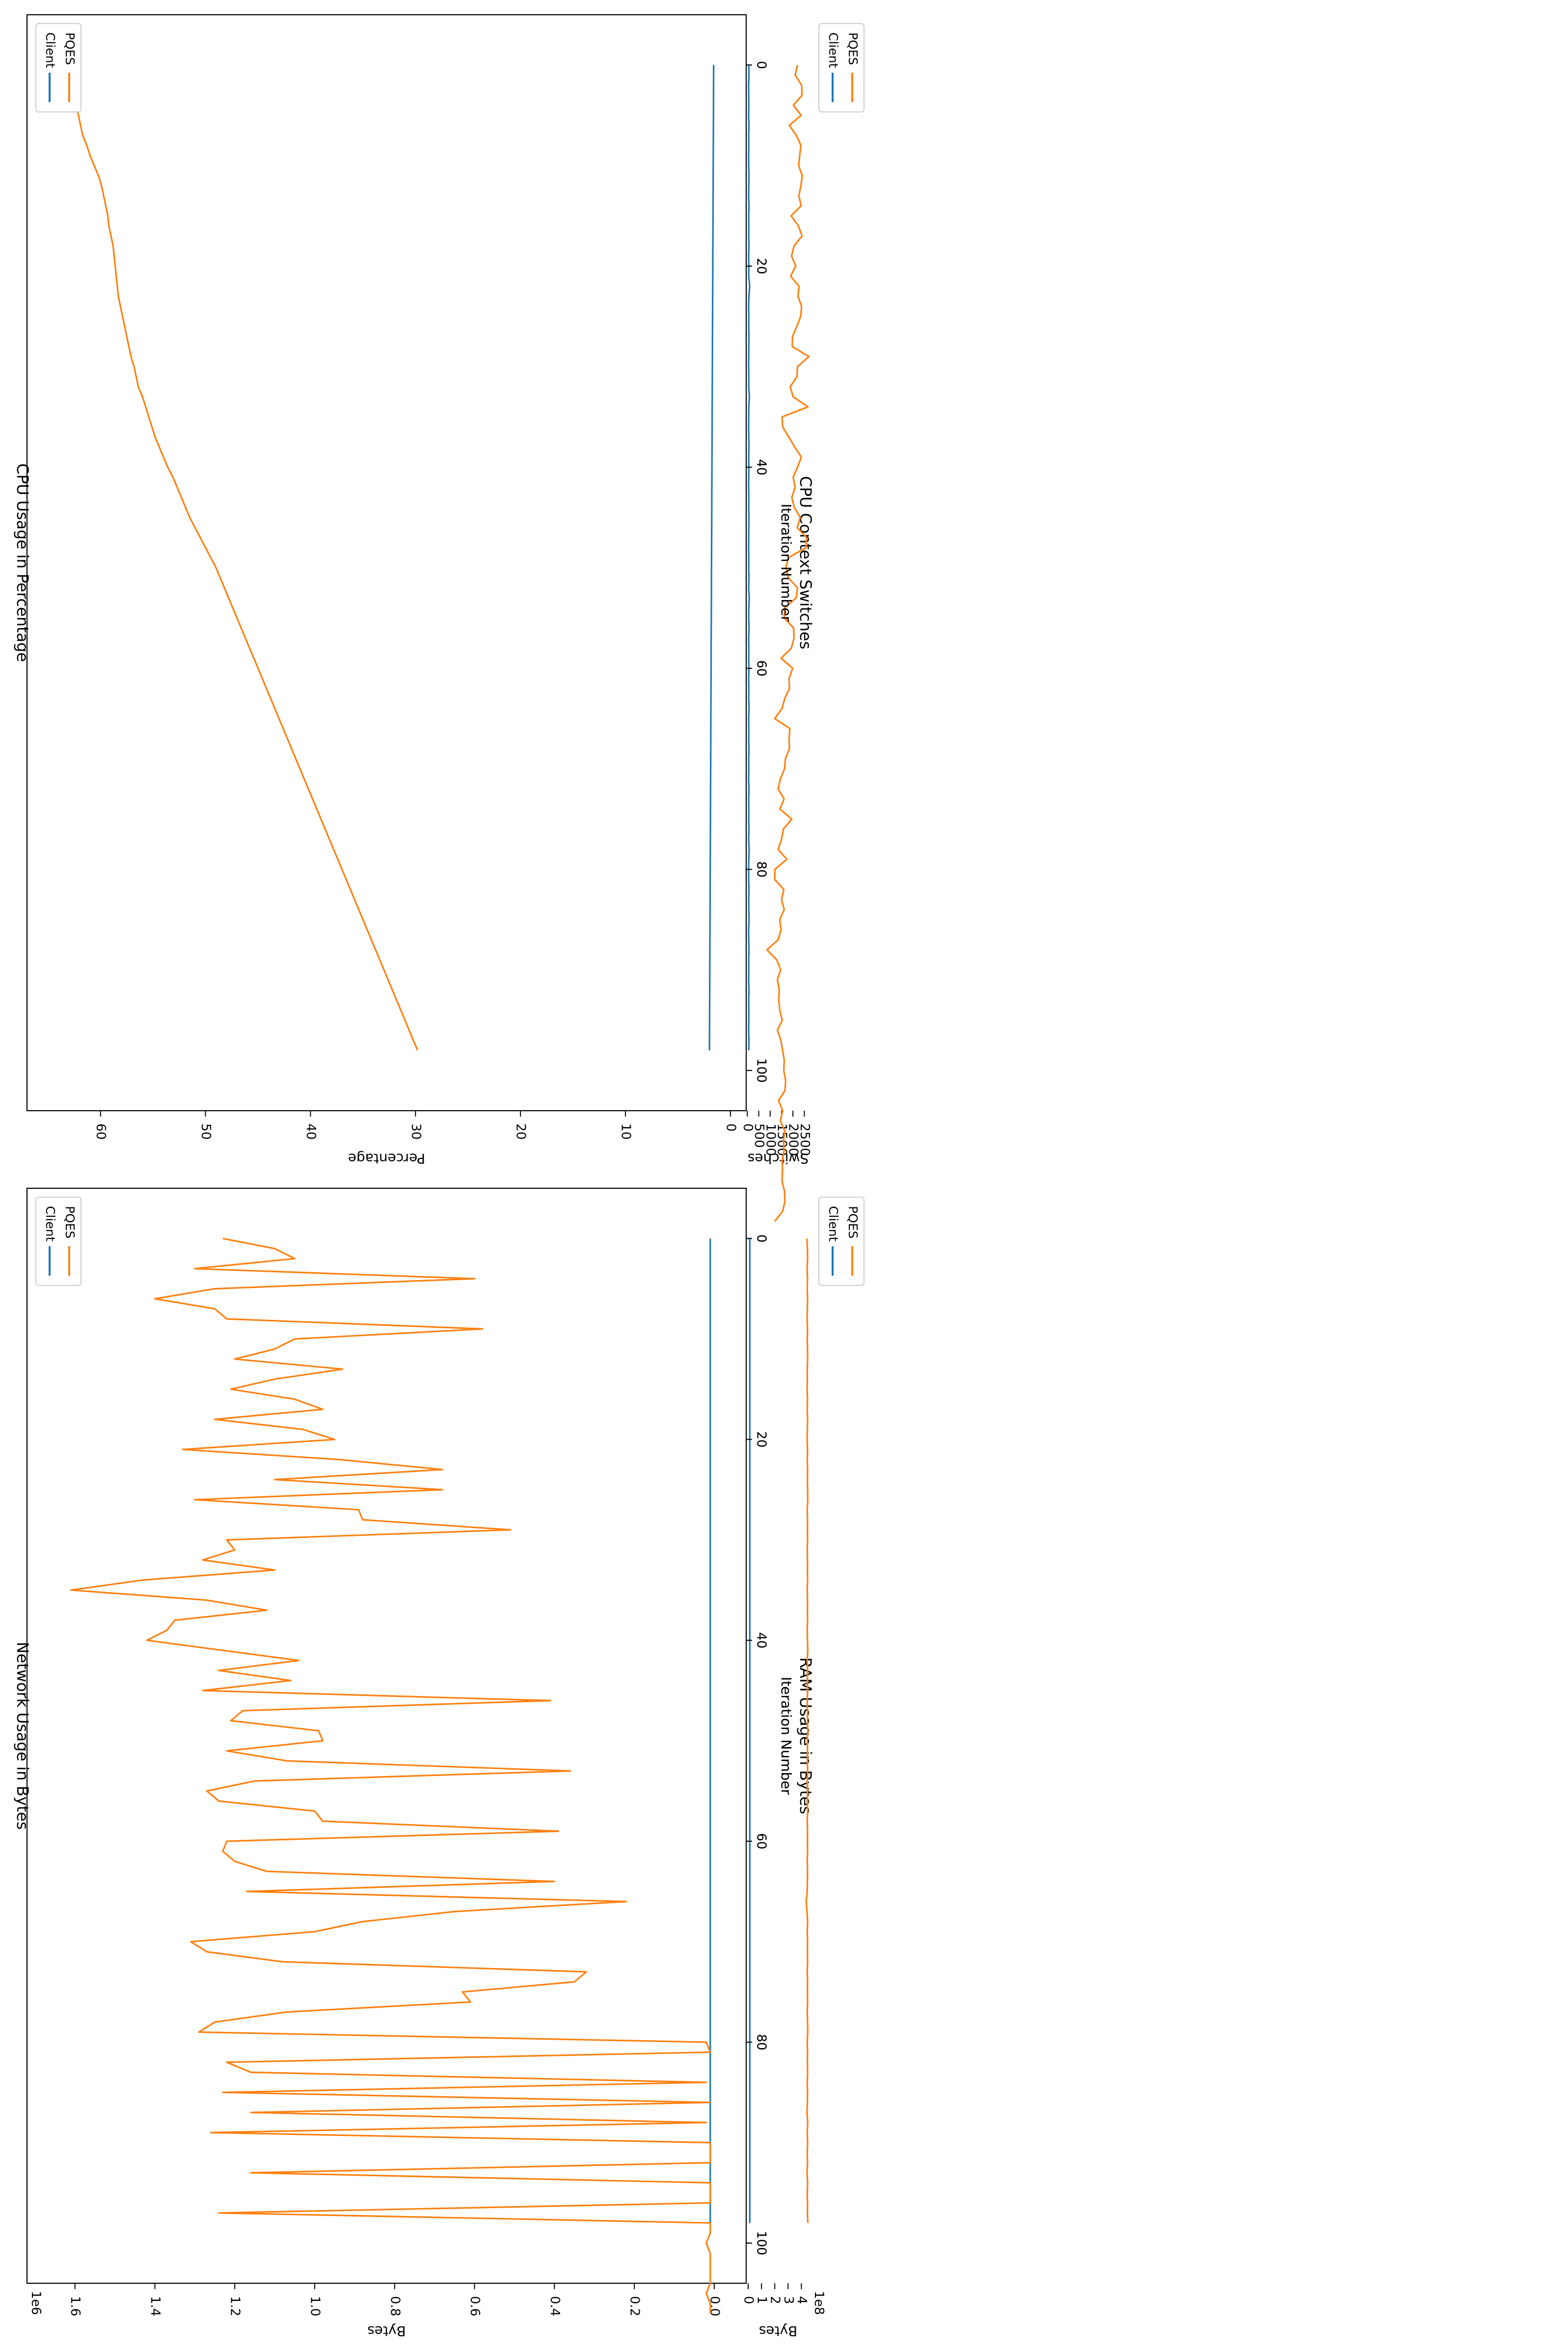 The height and width of the screenshot is (2352, 1568). What do you see at coordinates (778, 1159) in the screenshot?
I see `y-axis-label: Switches` at bounding box center [778, 1159].